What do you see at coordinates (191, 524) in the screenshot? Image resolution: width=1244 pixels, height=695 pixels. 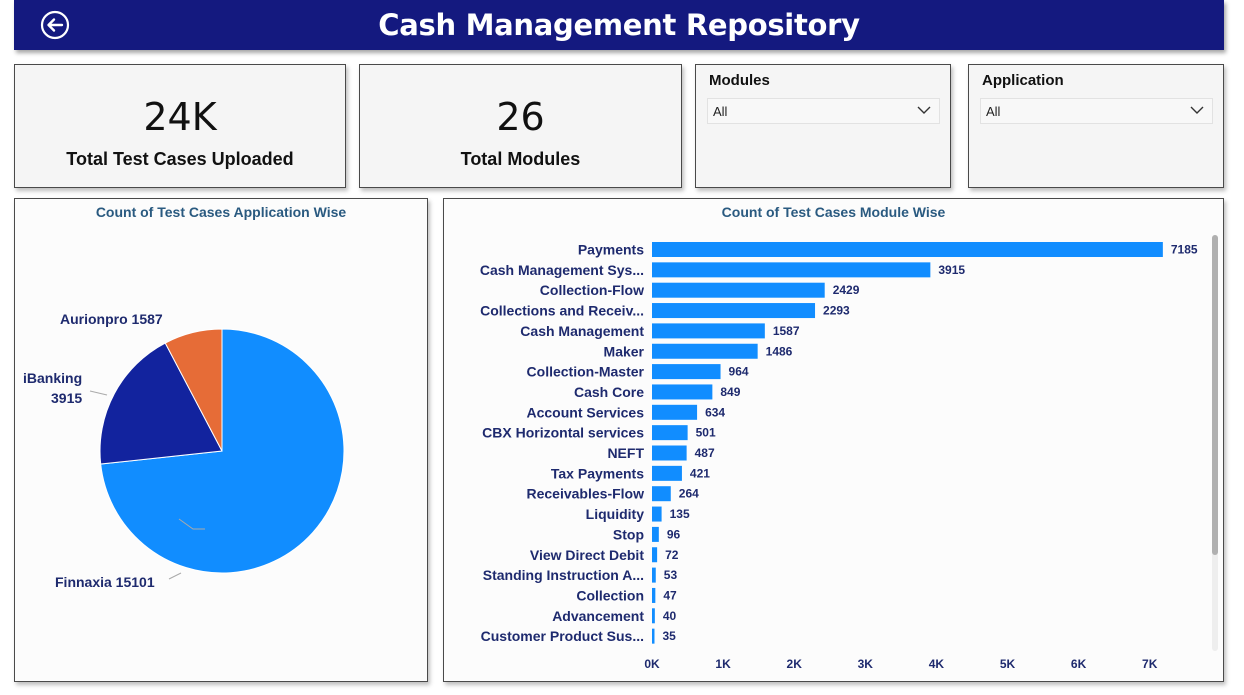 I see `leader-line-aurionpro` at bounding box center [191, 524].